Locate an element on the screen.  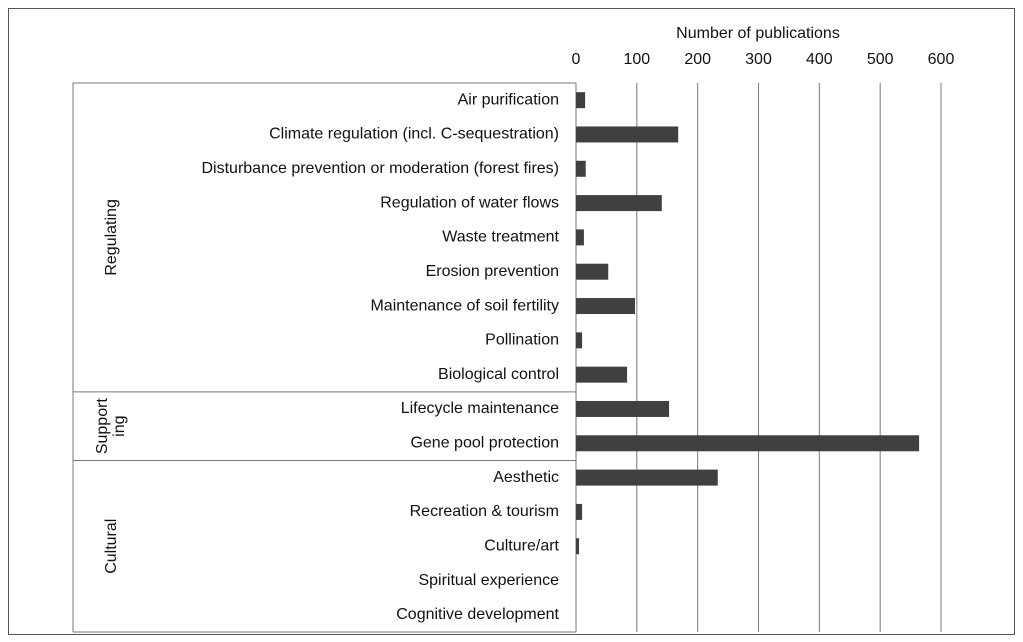
y-tick-label: Maintenance of soil fertility is located at coordinates (464, 305).